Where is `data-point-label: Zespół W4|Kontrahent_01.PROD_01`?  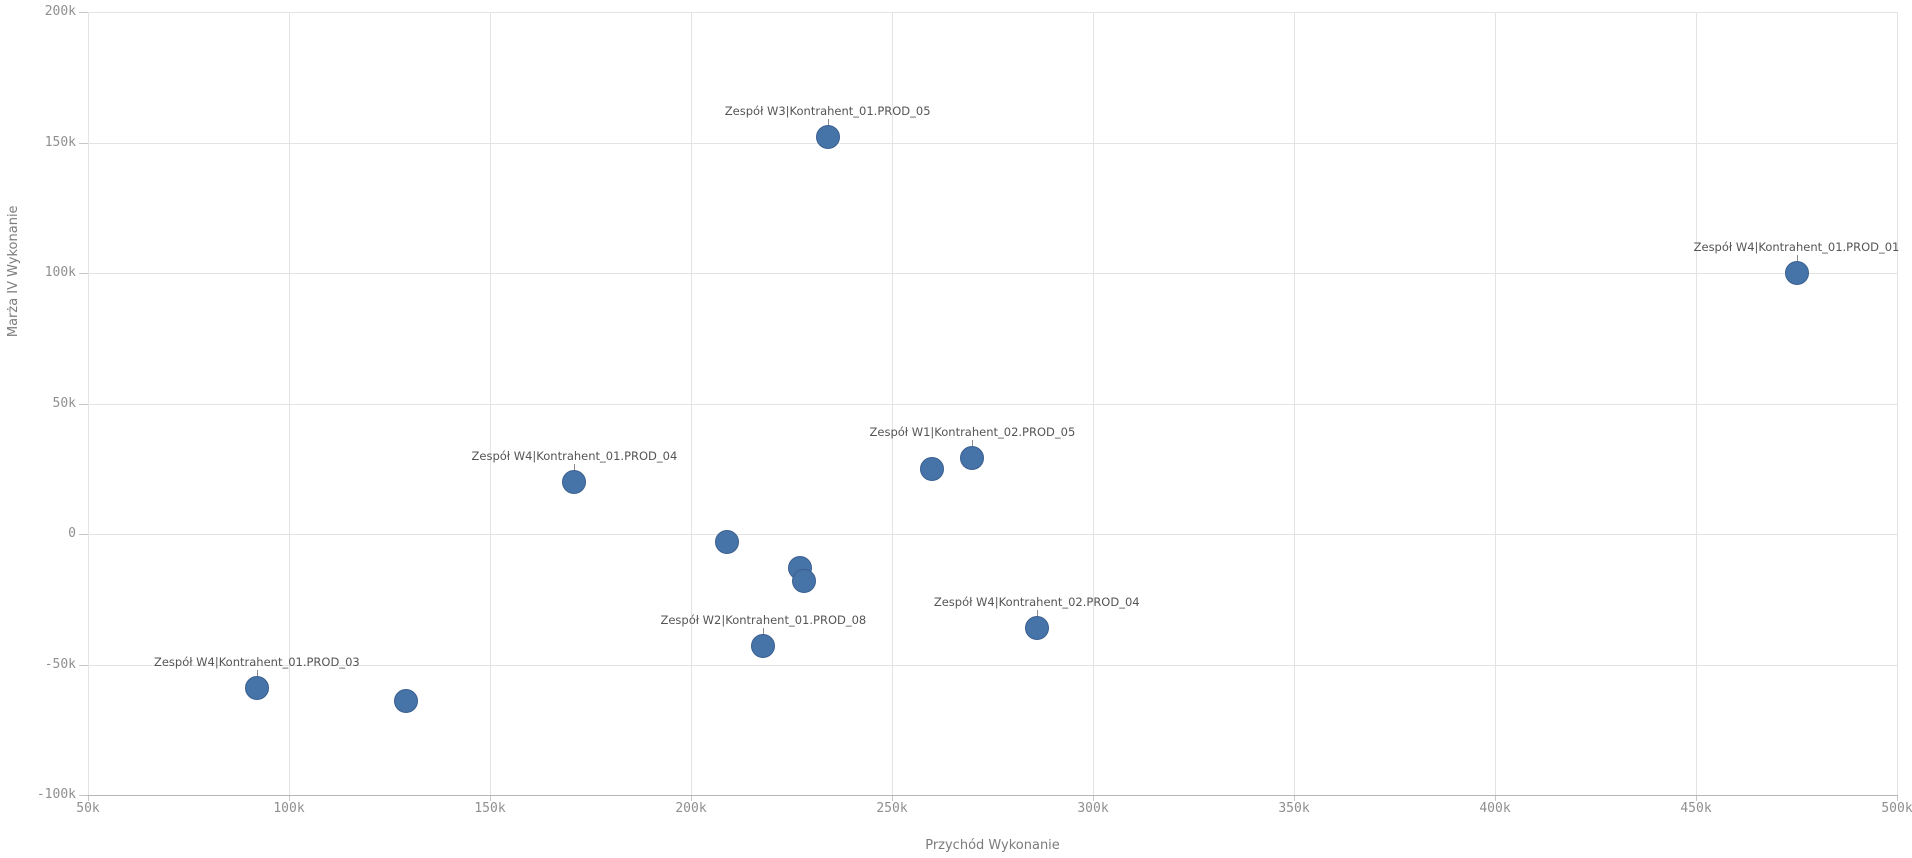 data-point-label: Zespół W4|Kontrahent_01.PROD_01 is located at coordinates (1796, 247).